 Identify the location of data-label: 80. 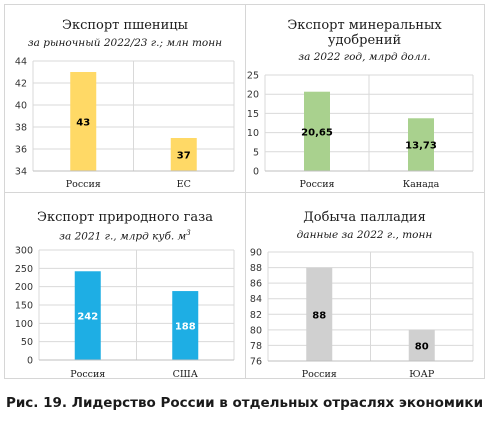
(422, 346).